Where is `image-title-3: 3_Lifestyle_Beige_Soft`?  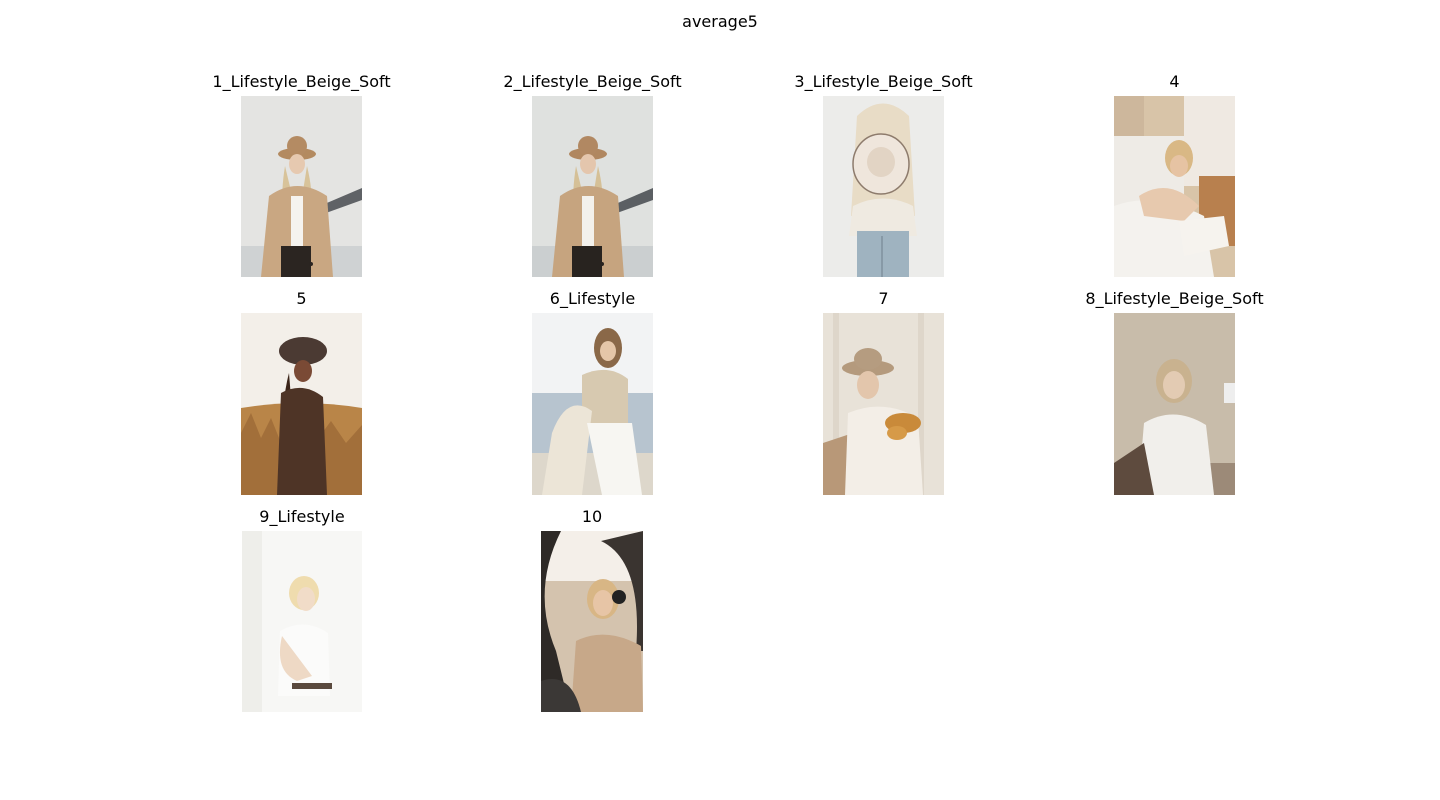 image-title-3: 3_Lifestyle_Beige_Soft is located at coordinates (883, 81).